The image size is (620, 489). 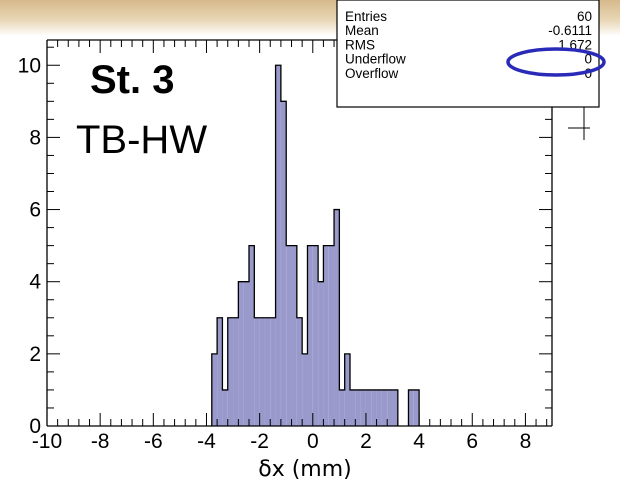 What do you see at coordinates (360, 44) in the screenshot?
I see `stats-label: RMS` at bounding box center [360, 44].